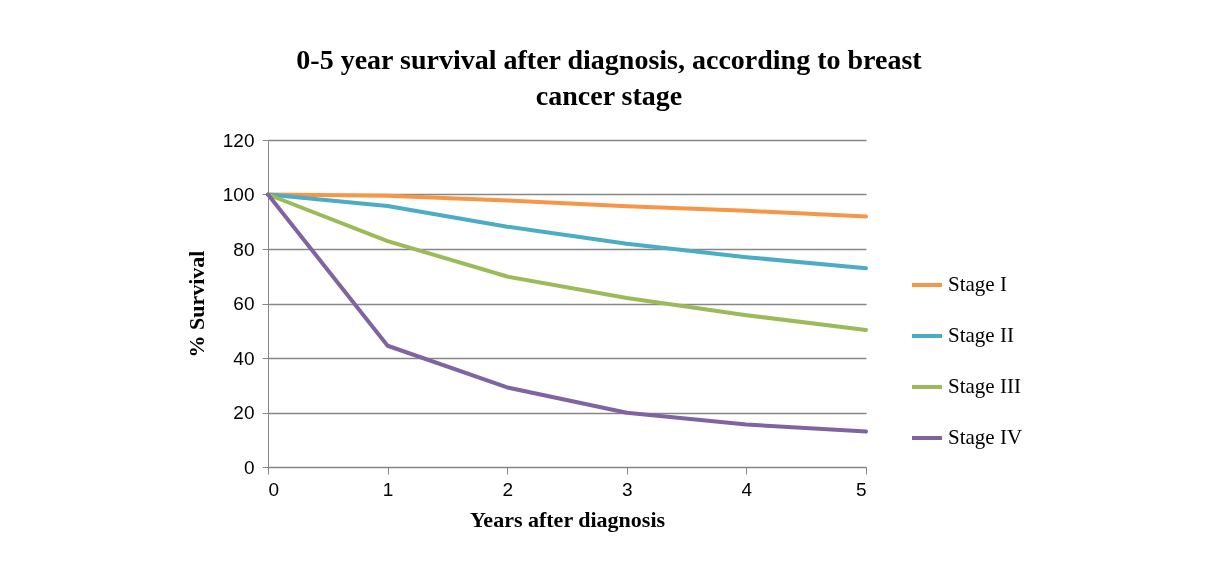 This screenshot has height=583, width=1205. I want to click on legend-label: Stage III, so click(984, 386).